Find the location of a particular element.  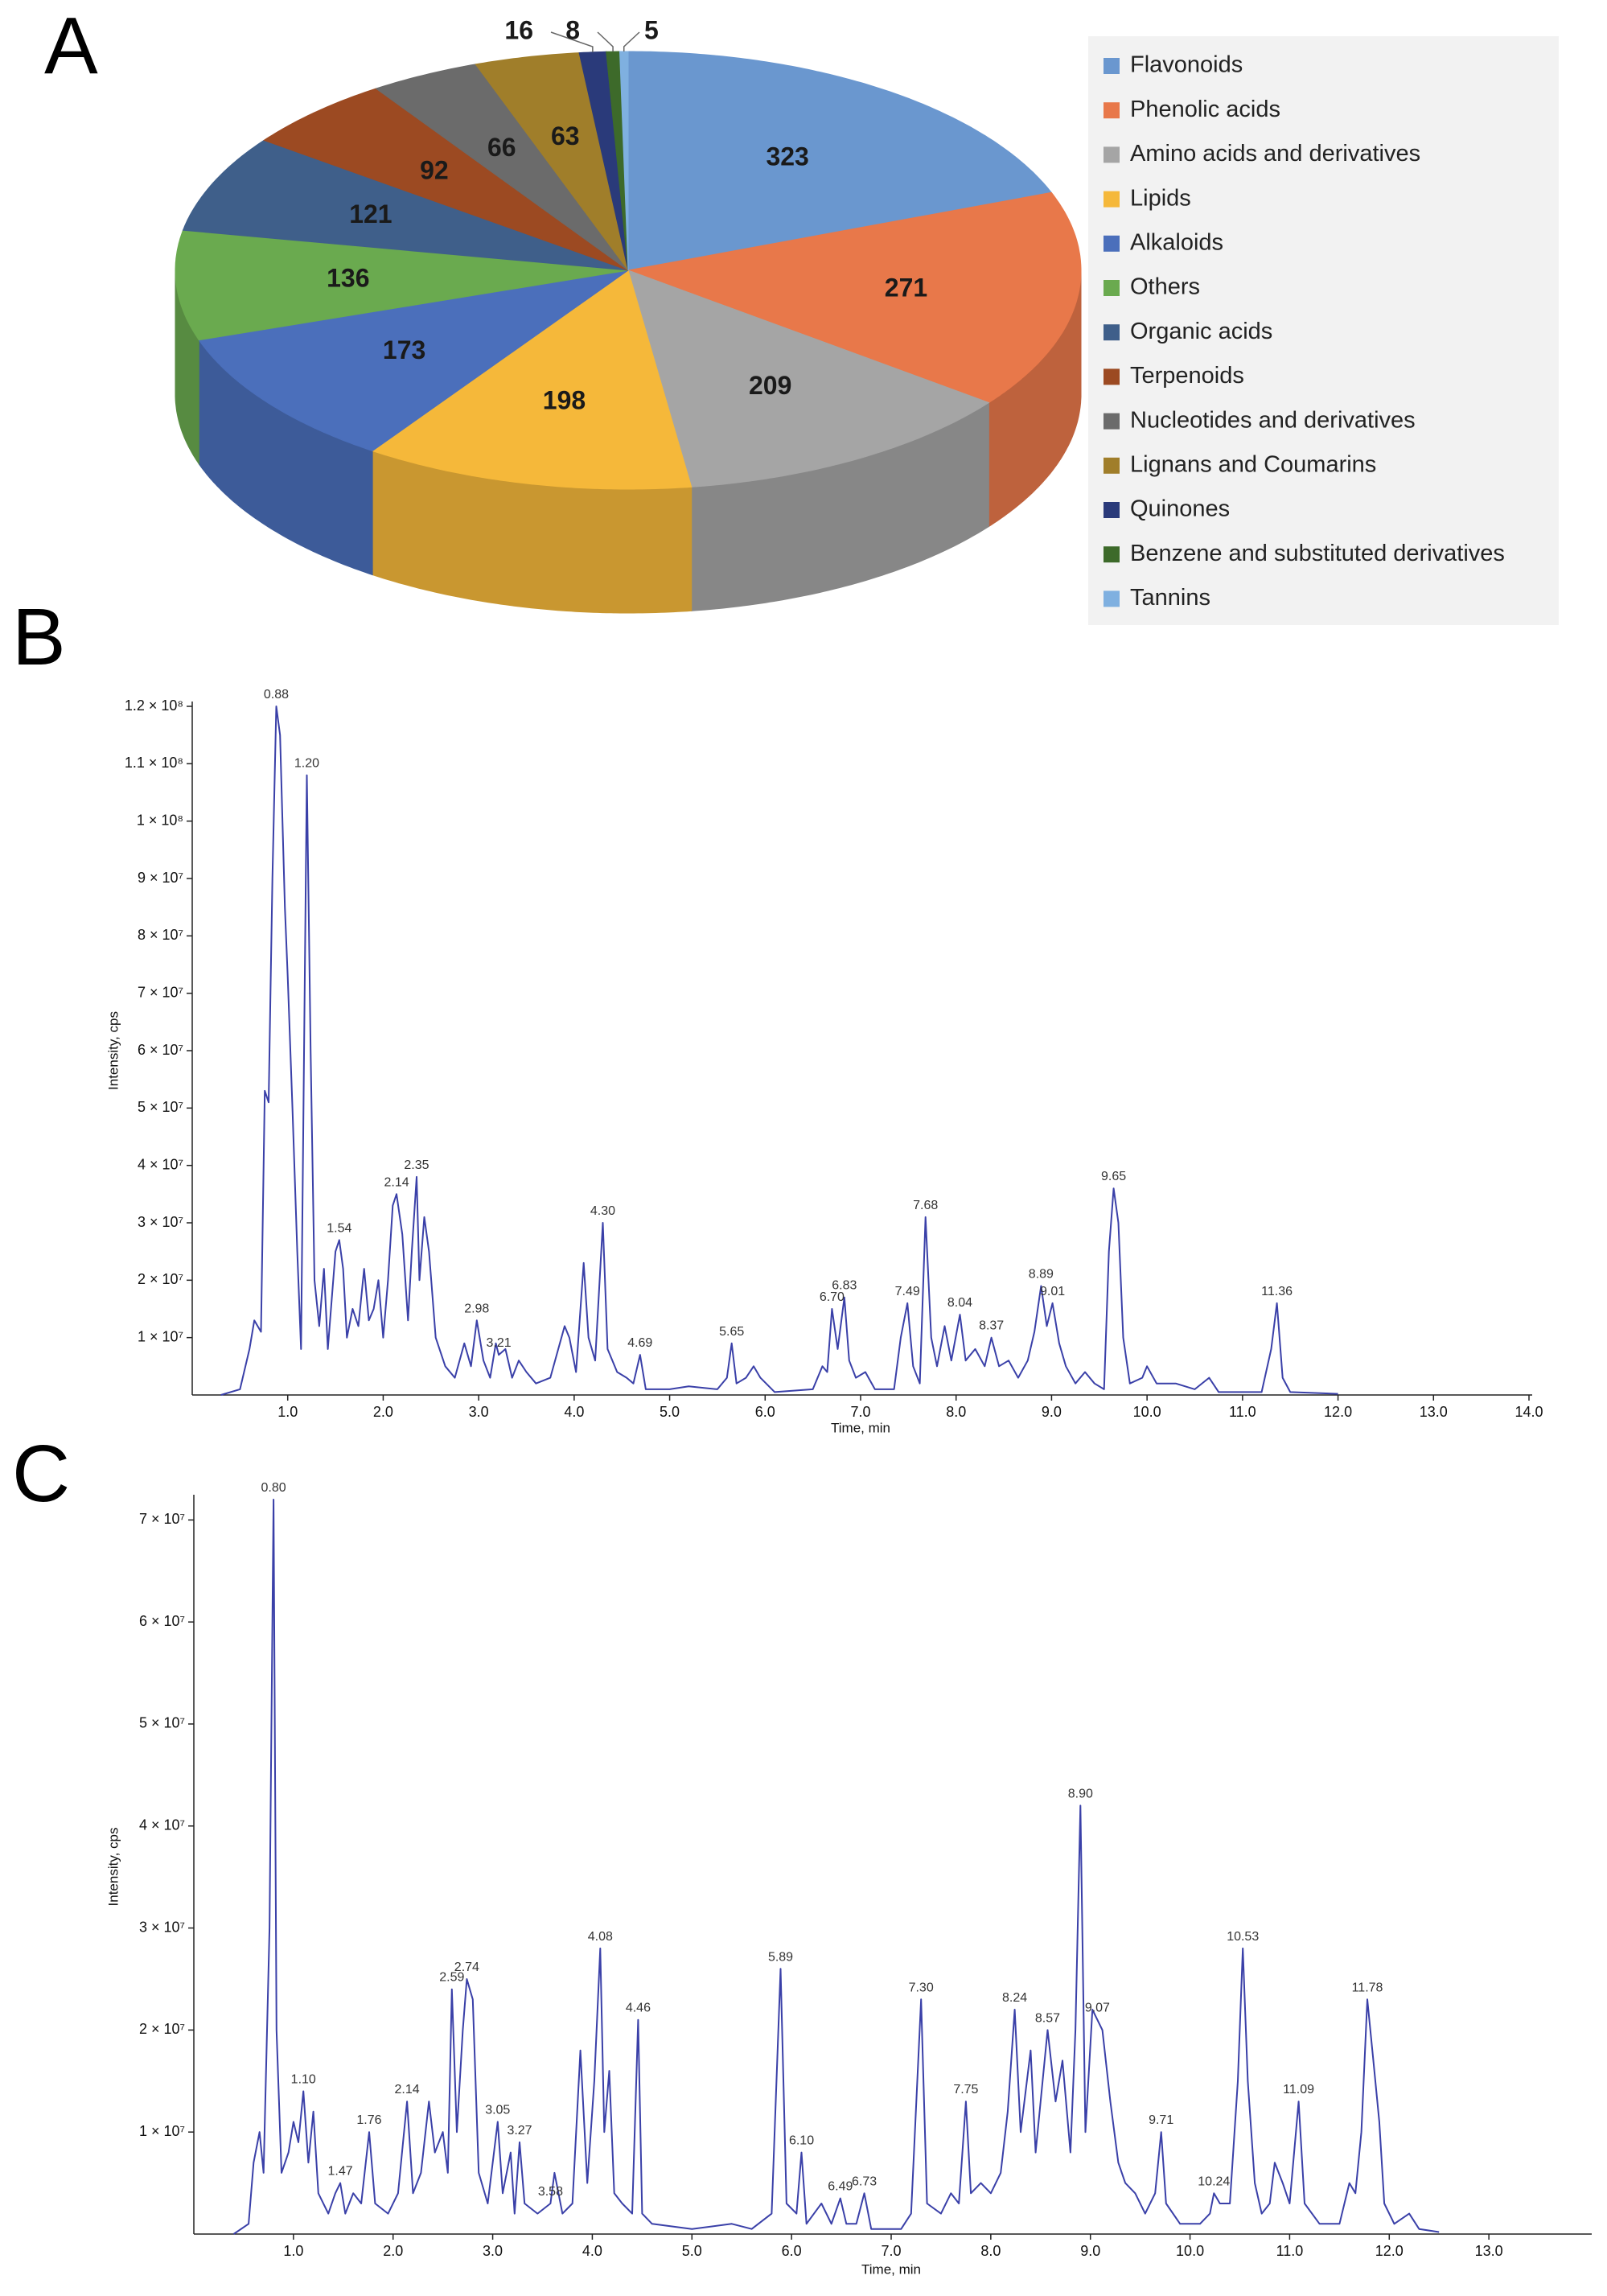

x-tick-label: 2.0 is located at coordinates (383, 1412).